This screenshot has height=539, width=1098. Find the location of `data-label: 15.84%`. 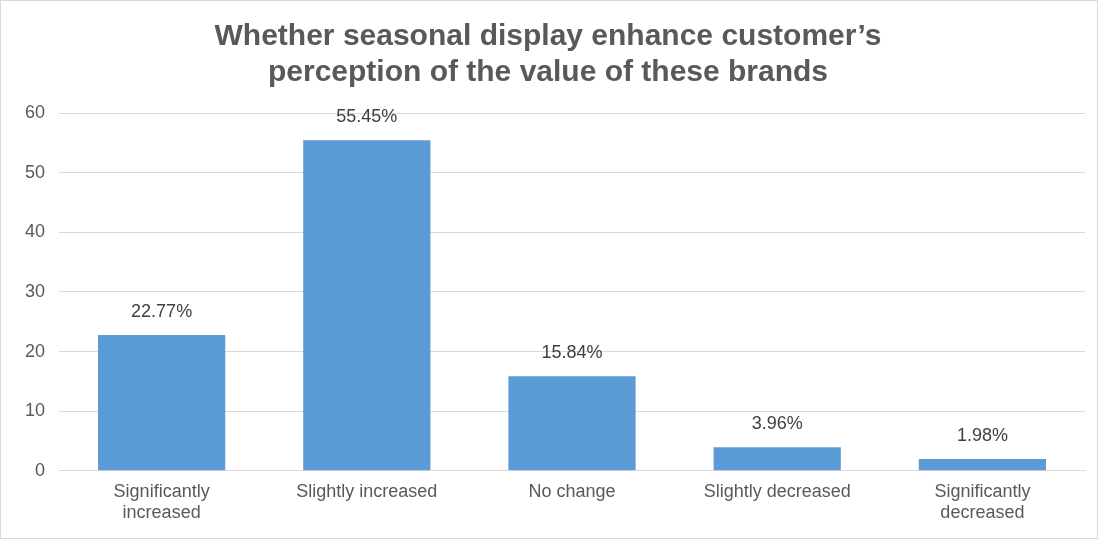

data-label: 15.84% is located at coordinates (572, 352).